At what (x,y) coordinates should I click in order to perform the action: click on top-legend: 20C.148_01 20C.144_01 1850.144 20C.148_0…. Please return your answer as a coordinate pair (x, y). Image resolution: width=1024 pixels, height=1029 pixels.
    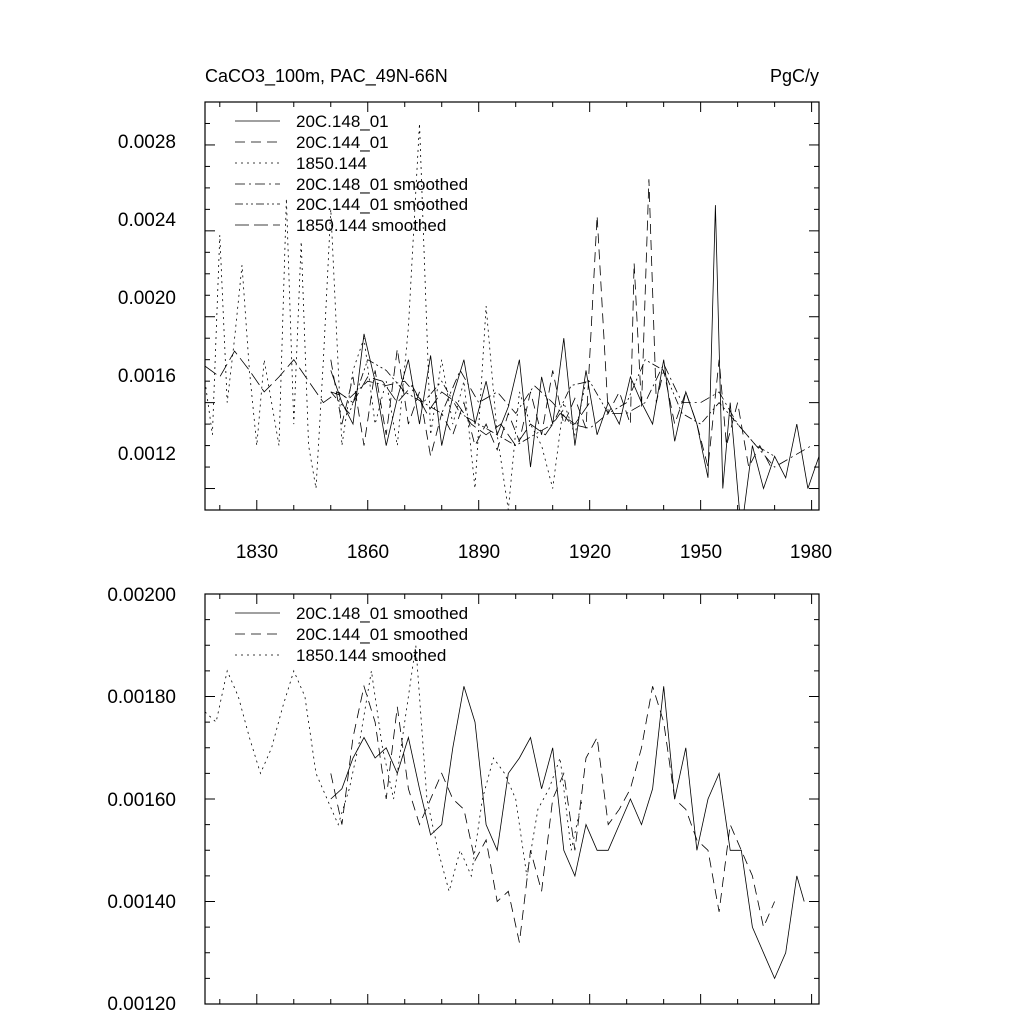
    Looking at the image, I should click on (351, 173).